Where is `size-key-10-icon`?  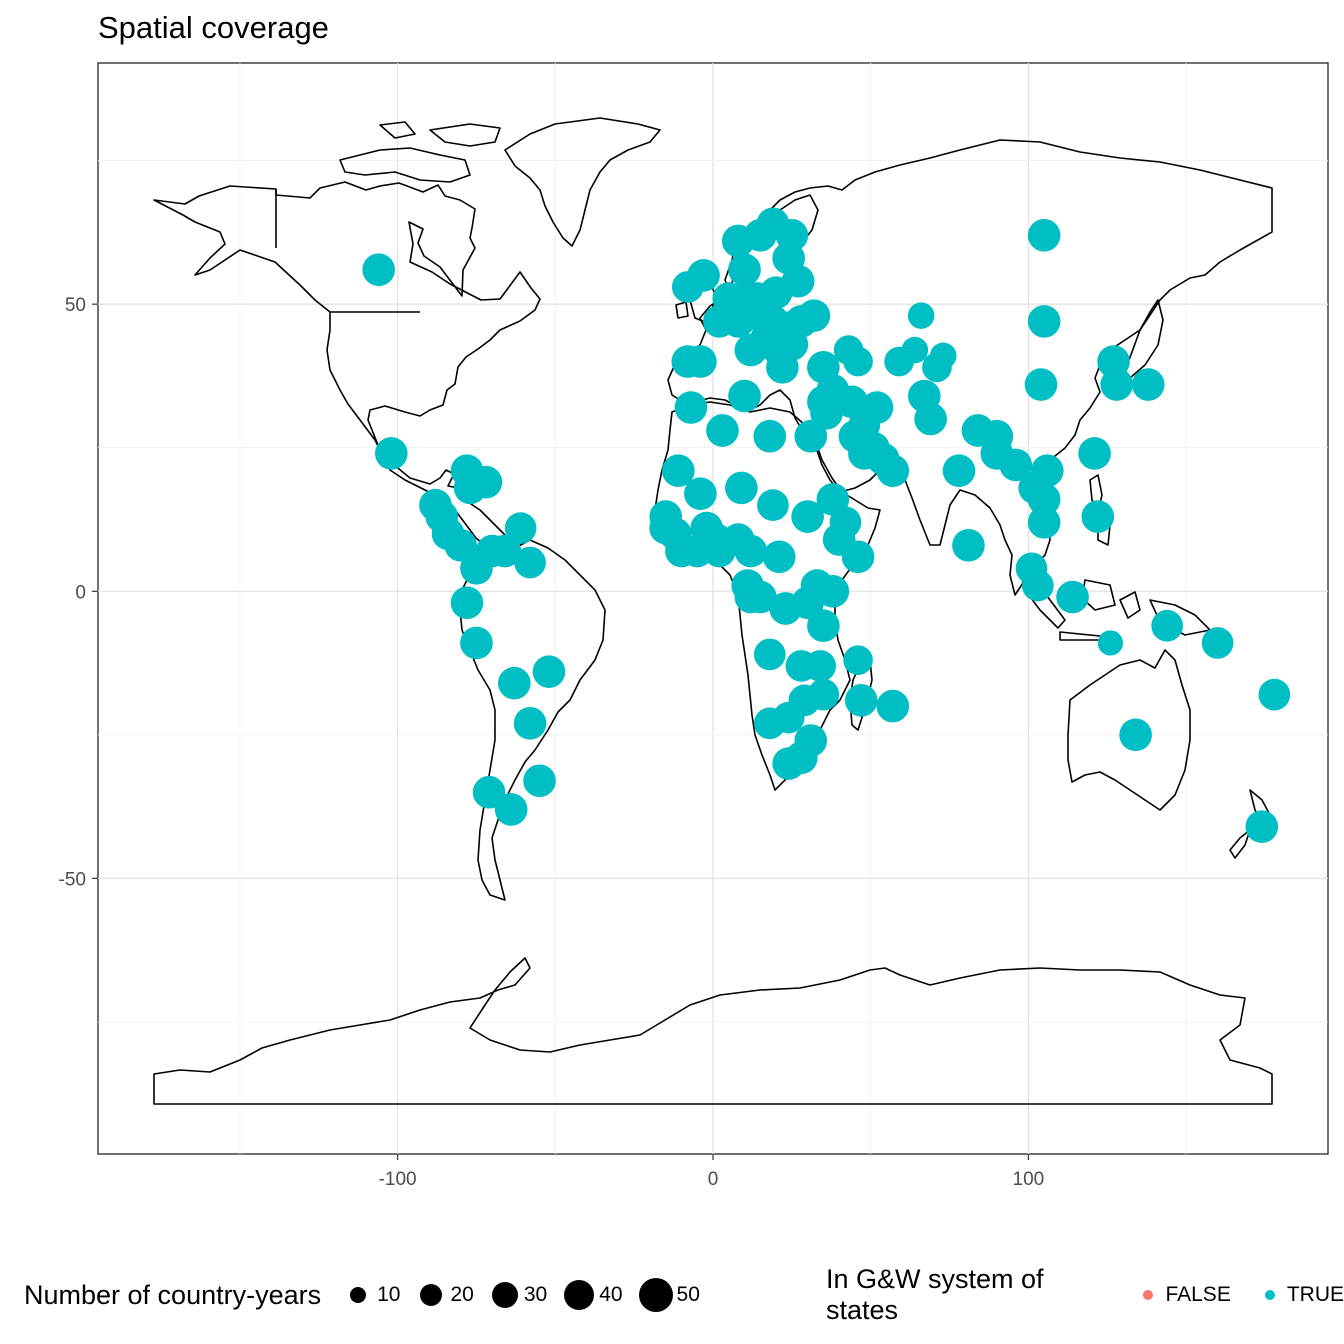
size-key-10-icon is located at coordinates (358, 1295).